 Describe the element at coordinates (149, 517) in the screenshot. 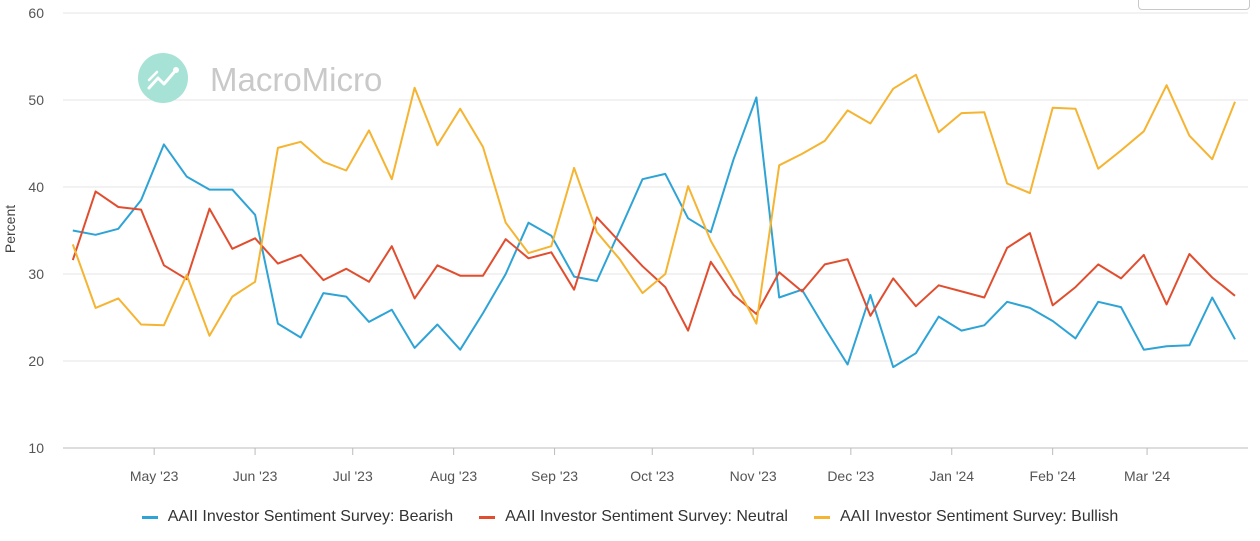

I see `legend-swatch-bearish` at that location.